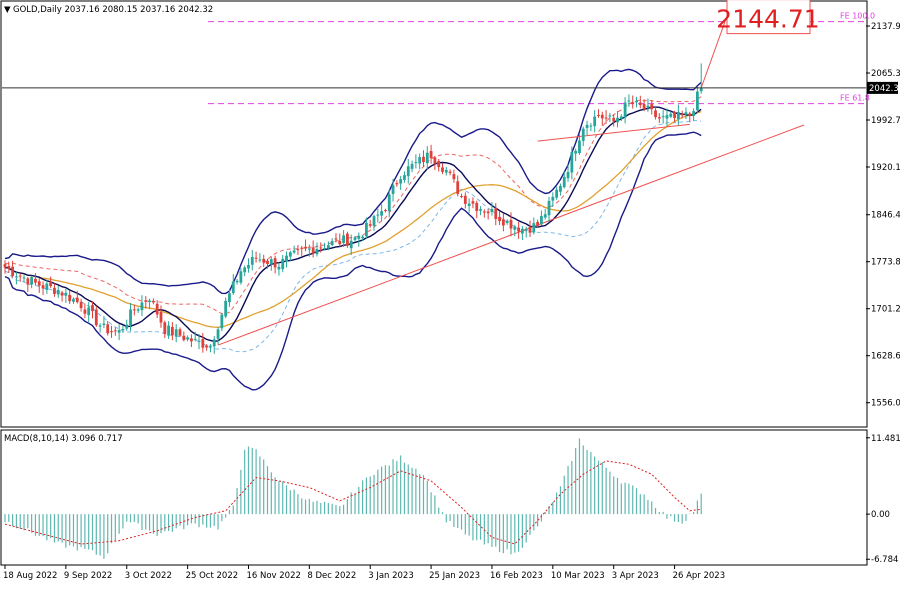 Image resolution: width=900 pixels, height=589 pixels. What do you see at coordinates (391, 576) in the screenshot?
I see `date-tick-label: 3 Jan 2023` at bounding box center [391, 576].